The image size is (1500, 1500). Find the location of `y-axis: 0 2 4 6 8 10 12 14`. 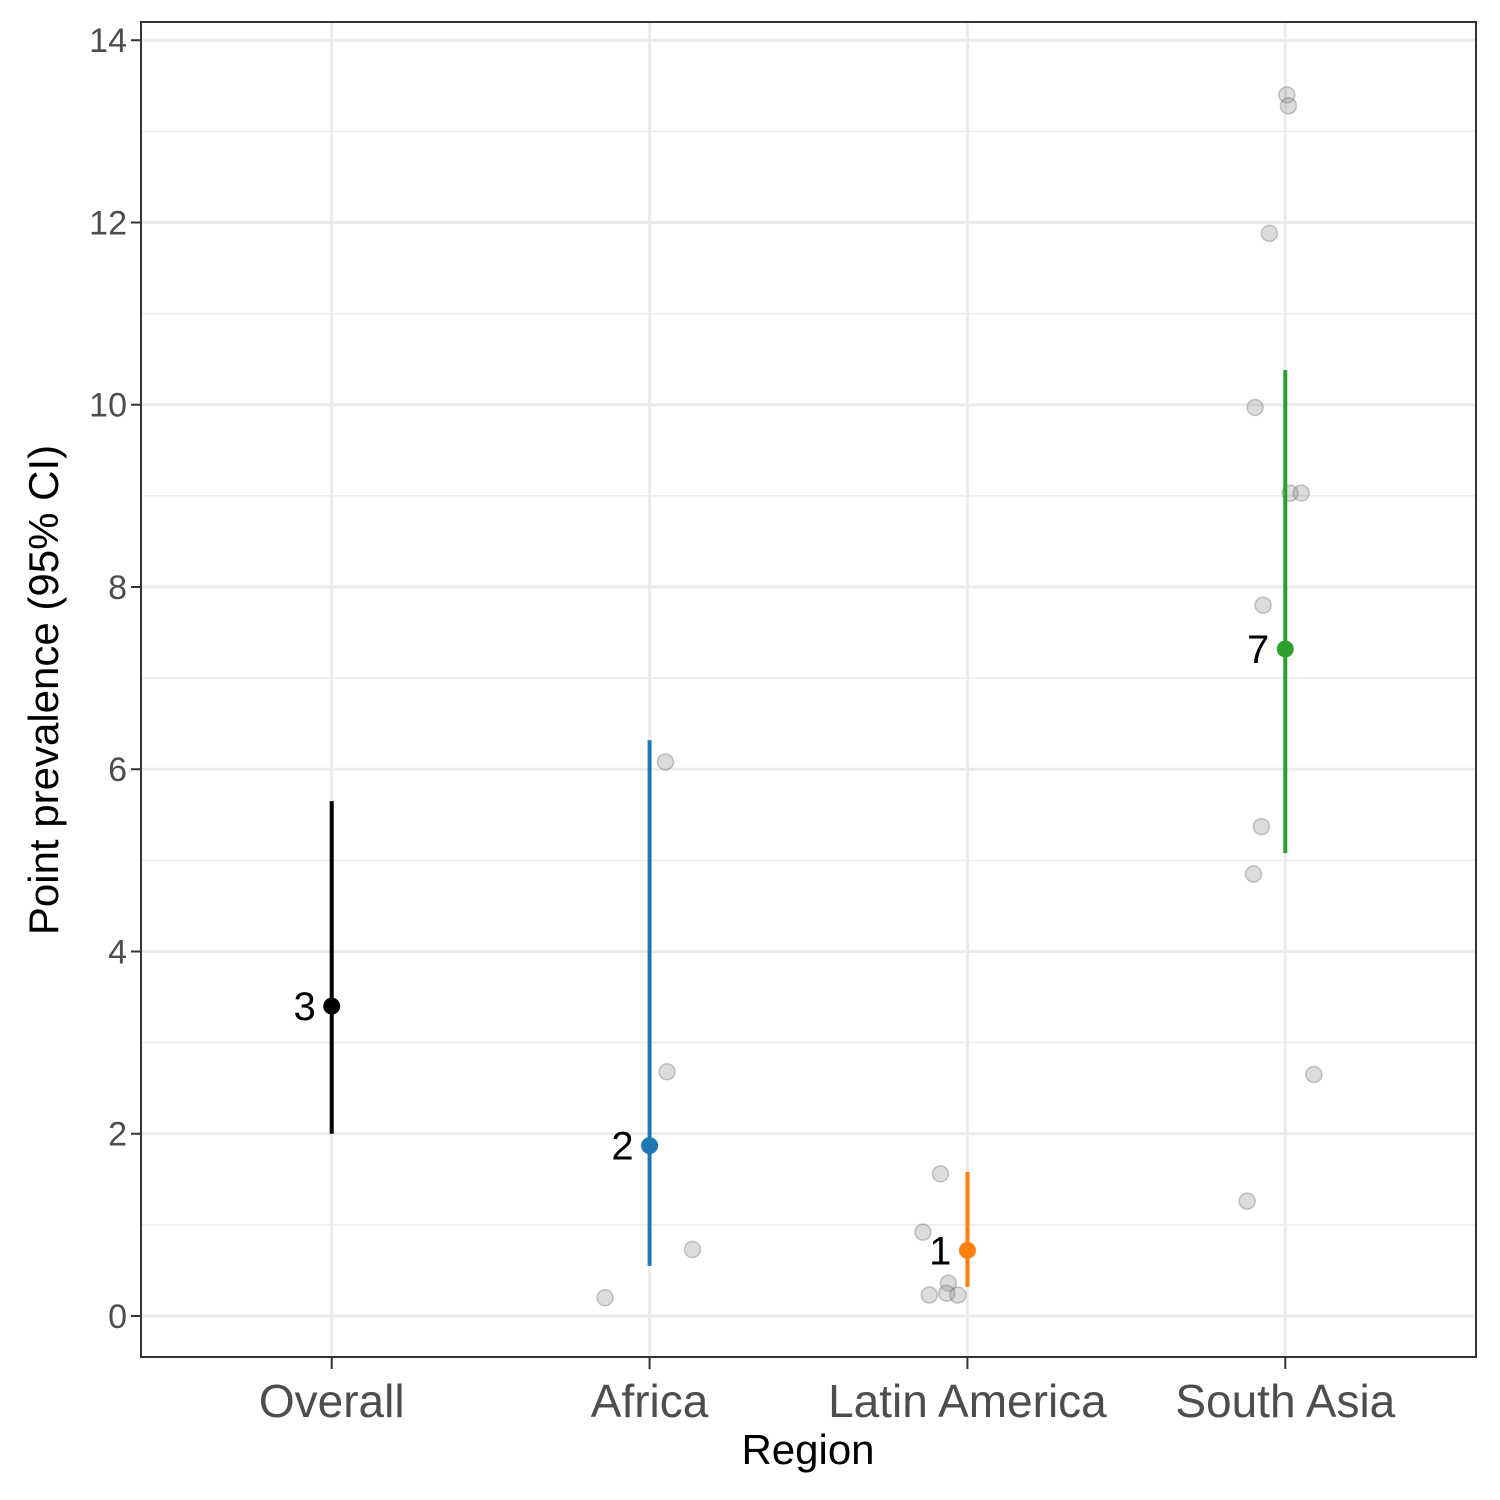

y-axis: 0 2 4 6 8 10 12 14 is located at coordinates (115, 679).